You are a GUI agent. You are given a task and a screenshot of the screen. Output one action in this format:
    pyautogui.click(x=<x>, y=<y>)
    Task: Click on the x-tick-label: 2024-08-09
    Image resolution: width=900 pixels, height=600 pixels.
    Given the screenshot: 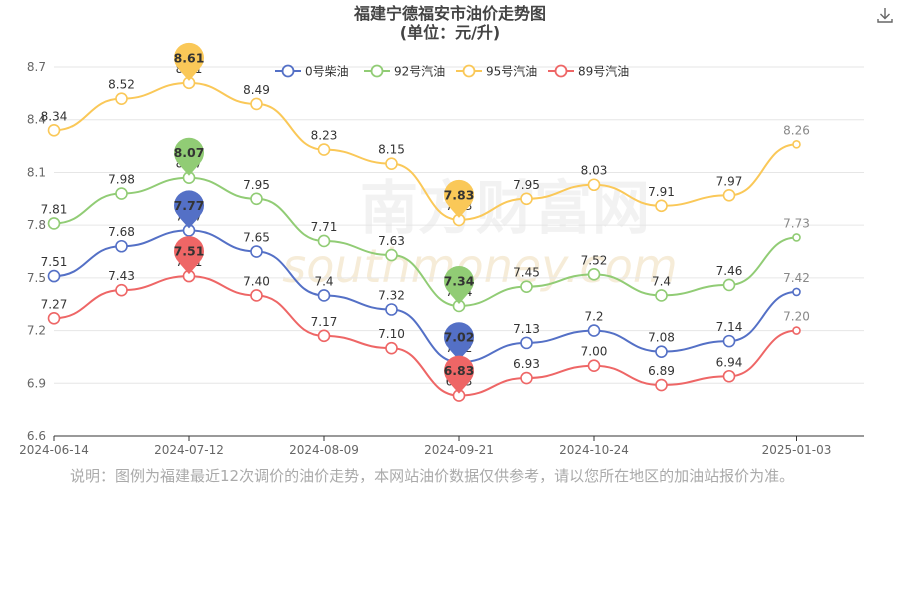 What is the action you would take?
    pyautogui.click(x=324, y=450)
    